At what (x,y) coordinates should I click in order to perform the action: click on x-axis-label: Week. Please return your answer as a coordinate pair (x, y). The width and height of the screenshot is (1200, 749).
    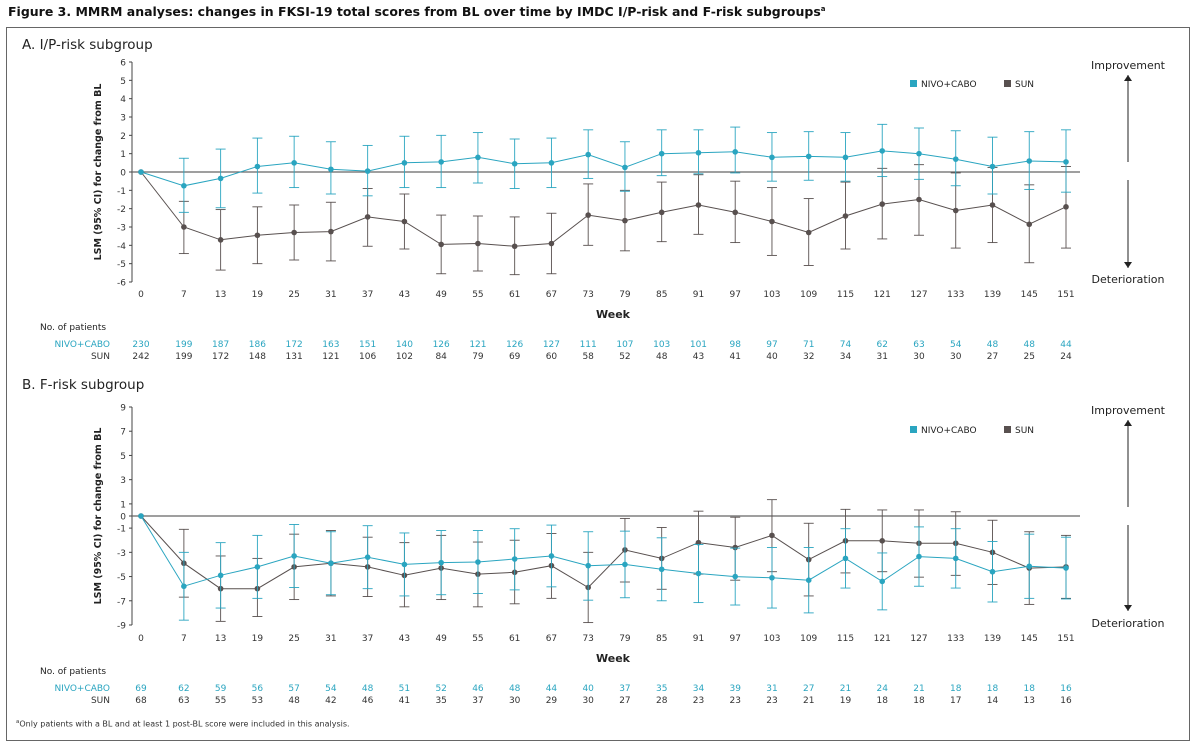
    Looking at the image, I should click on (613, 658).